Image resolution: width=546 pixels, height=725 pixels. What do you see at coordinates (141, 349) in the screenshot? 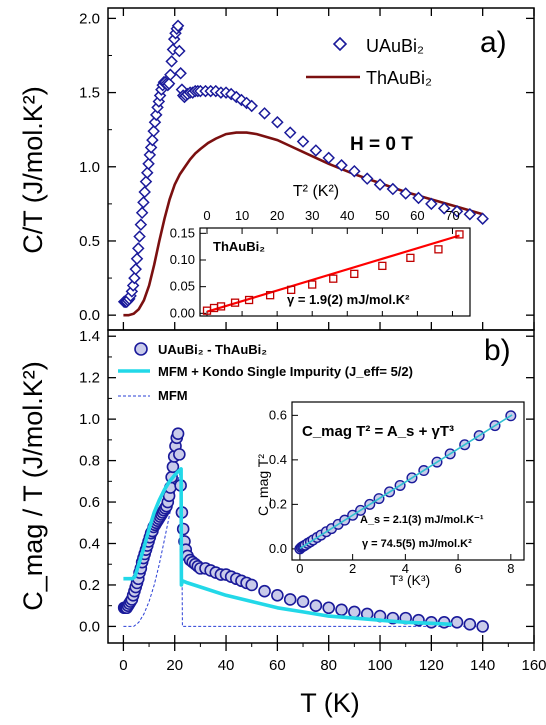
I see `panel-b-legend-circle` at bounding box center [141, 349].